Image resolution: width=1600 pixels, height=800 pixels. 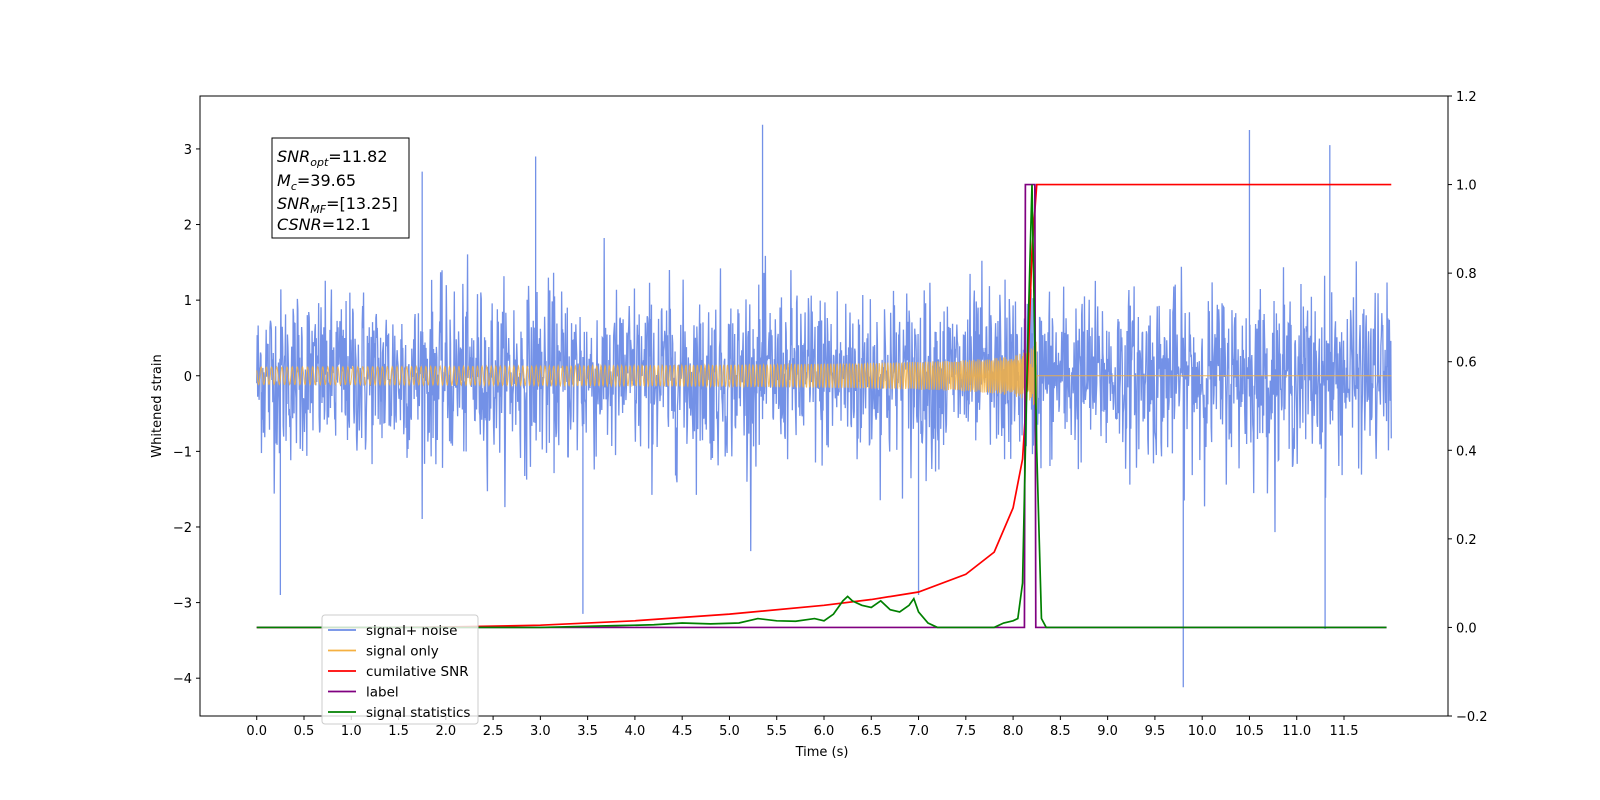 What do you see at coordinates (418, 713) in the screenshot?
I see `legend-label: signal statistics` at bounding box center [418, 713].